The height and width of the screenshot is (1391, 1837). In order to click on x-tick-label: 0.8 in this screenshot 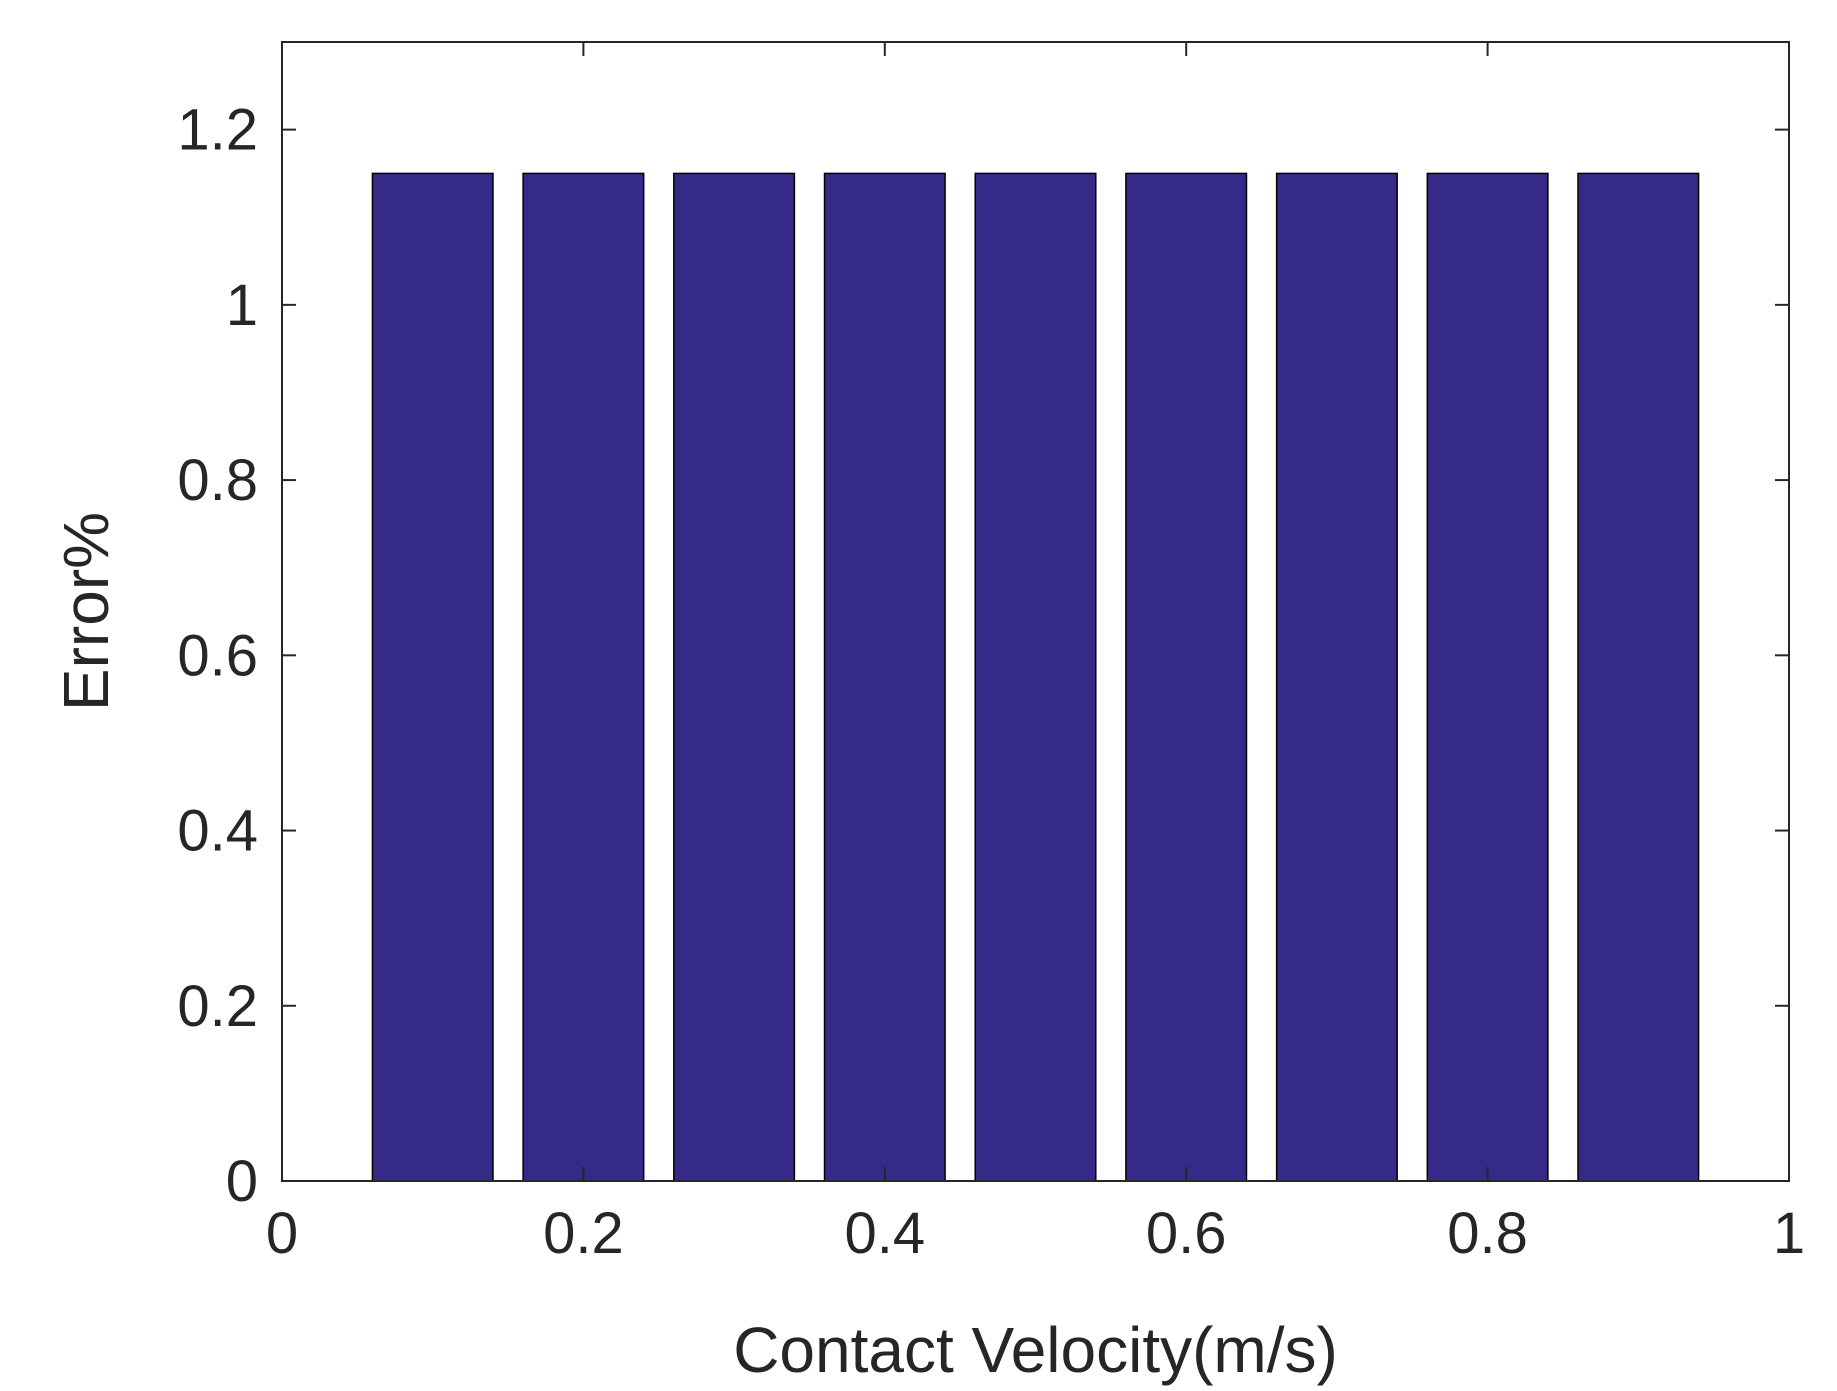, I will do `click(1487, 1233)`.